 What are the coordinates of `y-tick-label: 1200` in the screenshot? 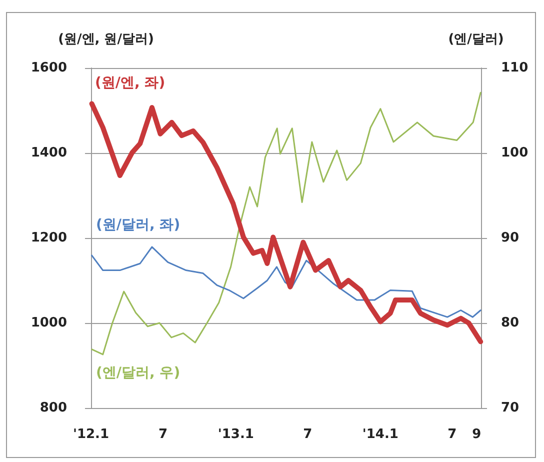 It's located at (48, 238).